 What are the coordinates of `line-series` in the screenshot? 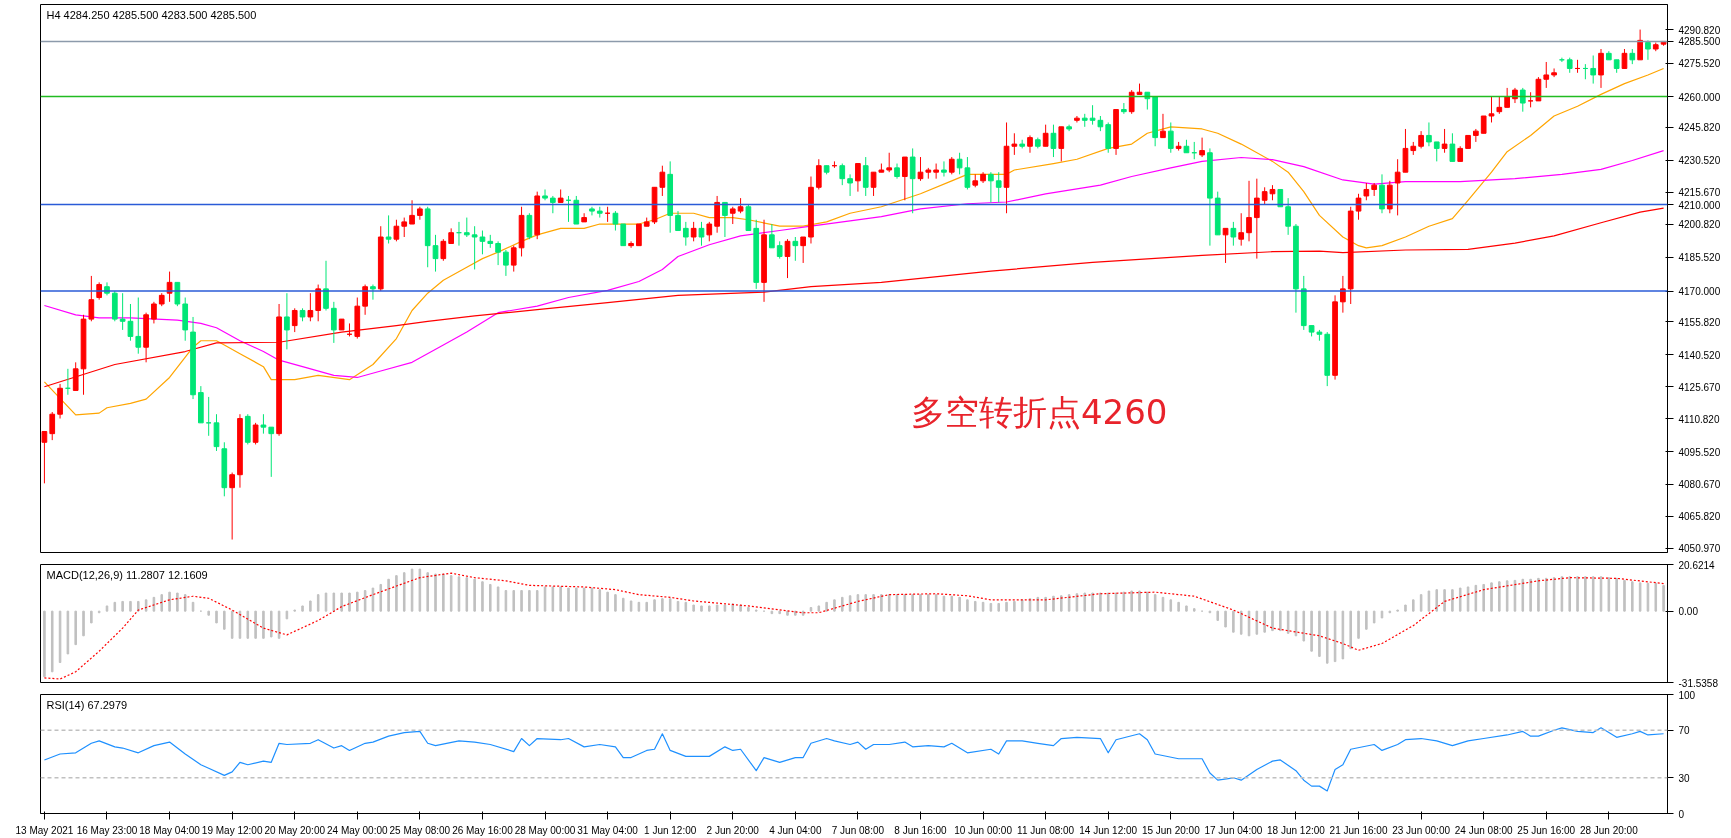 It's located at (854, 626).